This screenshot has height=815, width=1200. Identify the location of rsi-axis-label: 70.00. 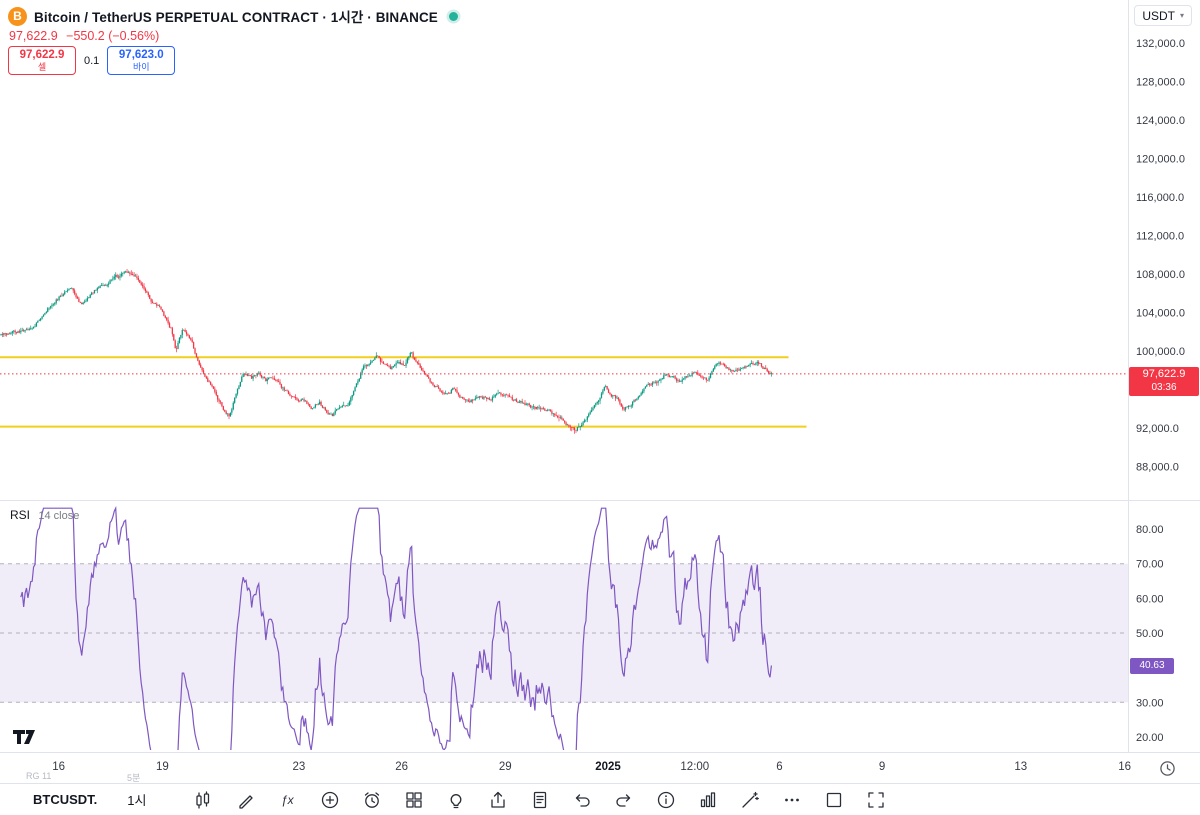
(1150, 565).